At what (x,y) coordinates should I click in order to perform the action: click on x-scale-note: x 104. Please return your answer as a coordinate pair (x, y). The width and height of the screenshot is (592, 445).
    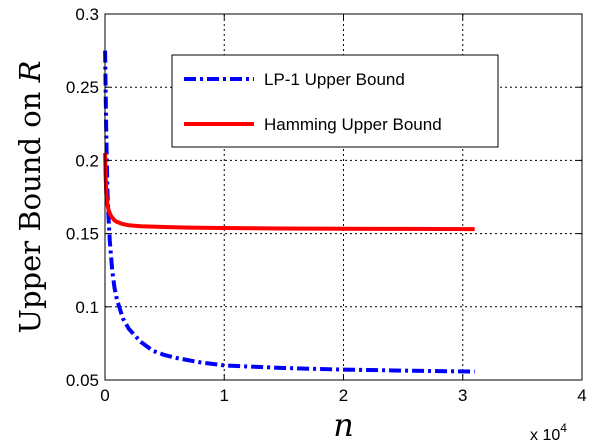
    Looking at the image, I should click on (548, 432).